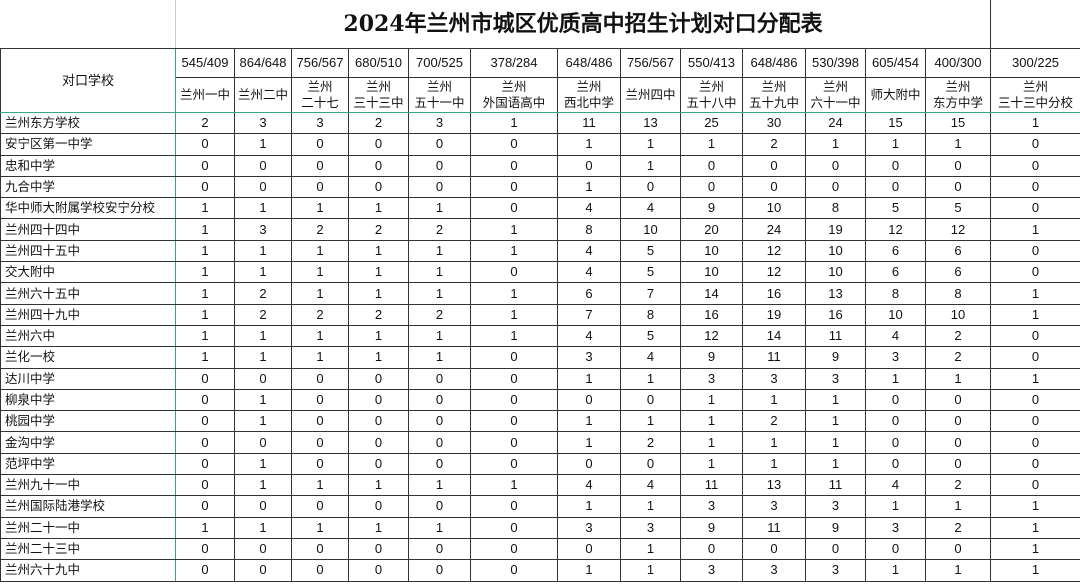 This screenshot has height=585, width=1080. What do you see at coordinates (711, 102) in the screenshot?
I see `column-school-line2: 五十八中` at bounding box center [711, 102].